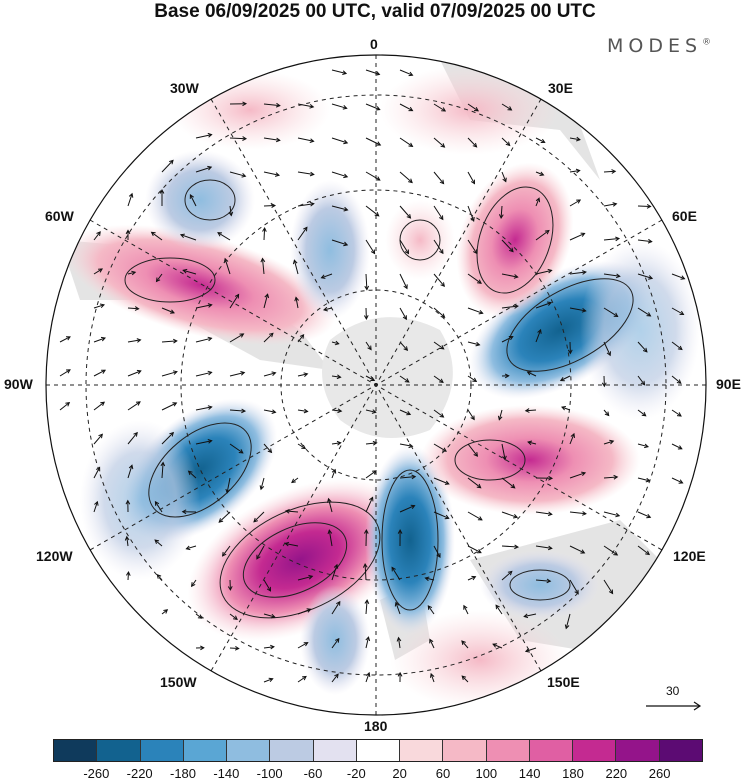 The width and height of the screenshot is (750, 783). What do you see at coordinates (18, 384) in the screenshot?
I see `lon-label-90w: 90W` at bounding box center [18, 384].